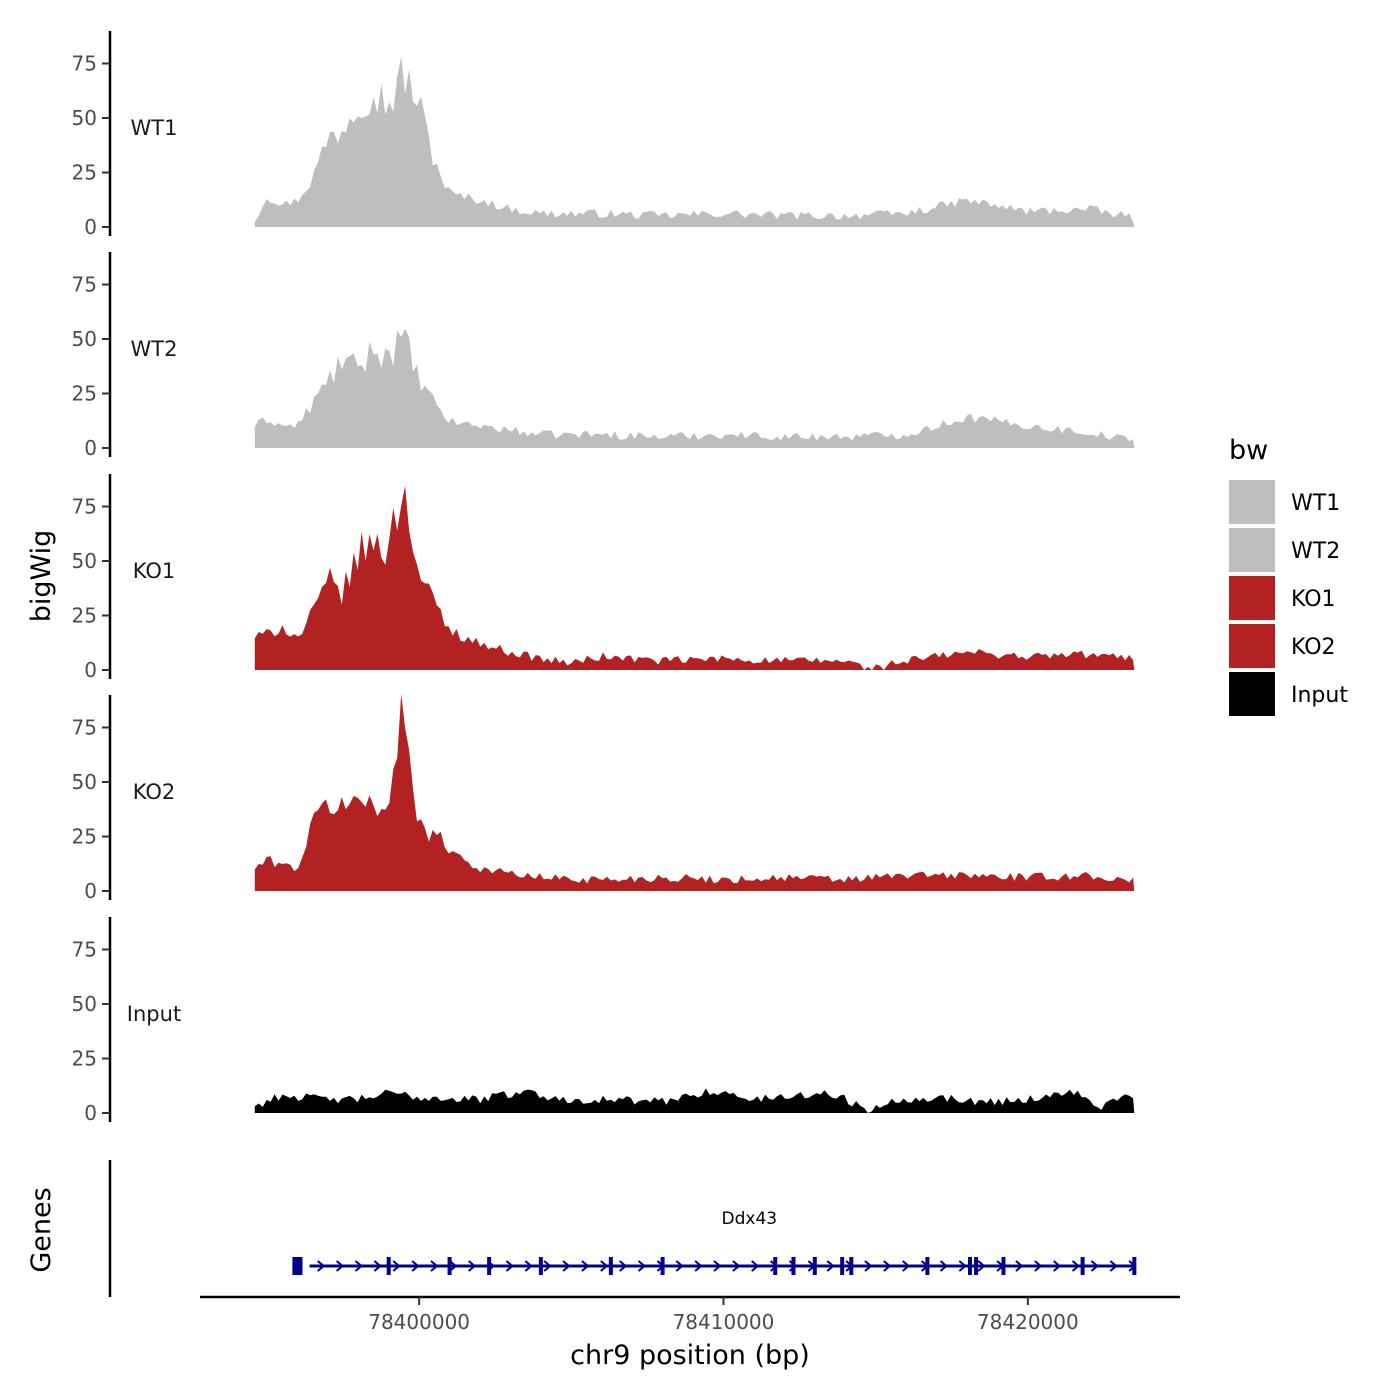  I want to click on legend-label-wt2: WT2, so click(1315, 551).